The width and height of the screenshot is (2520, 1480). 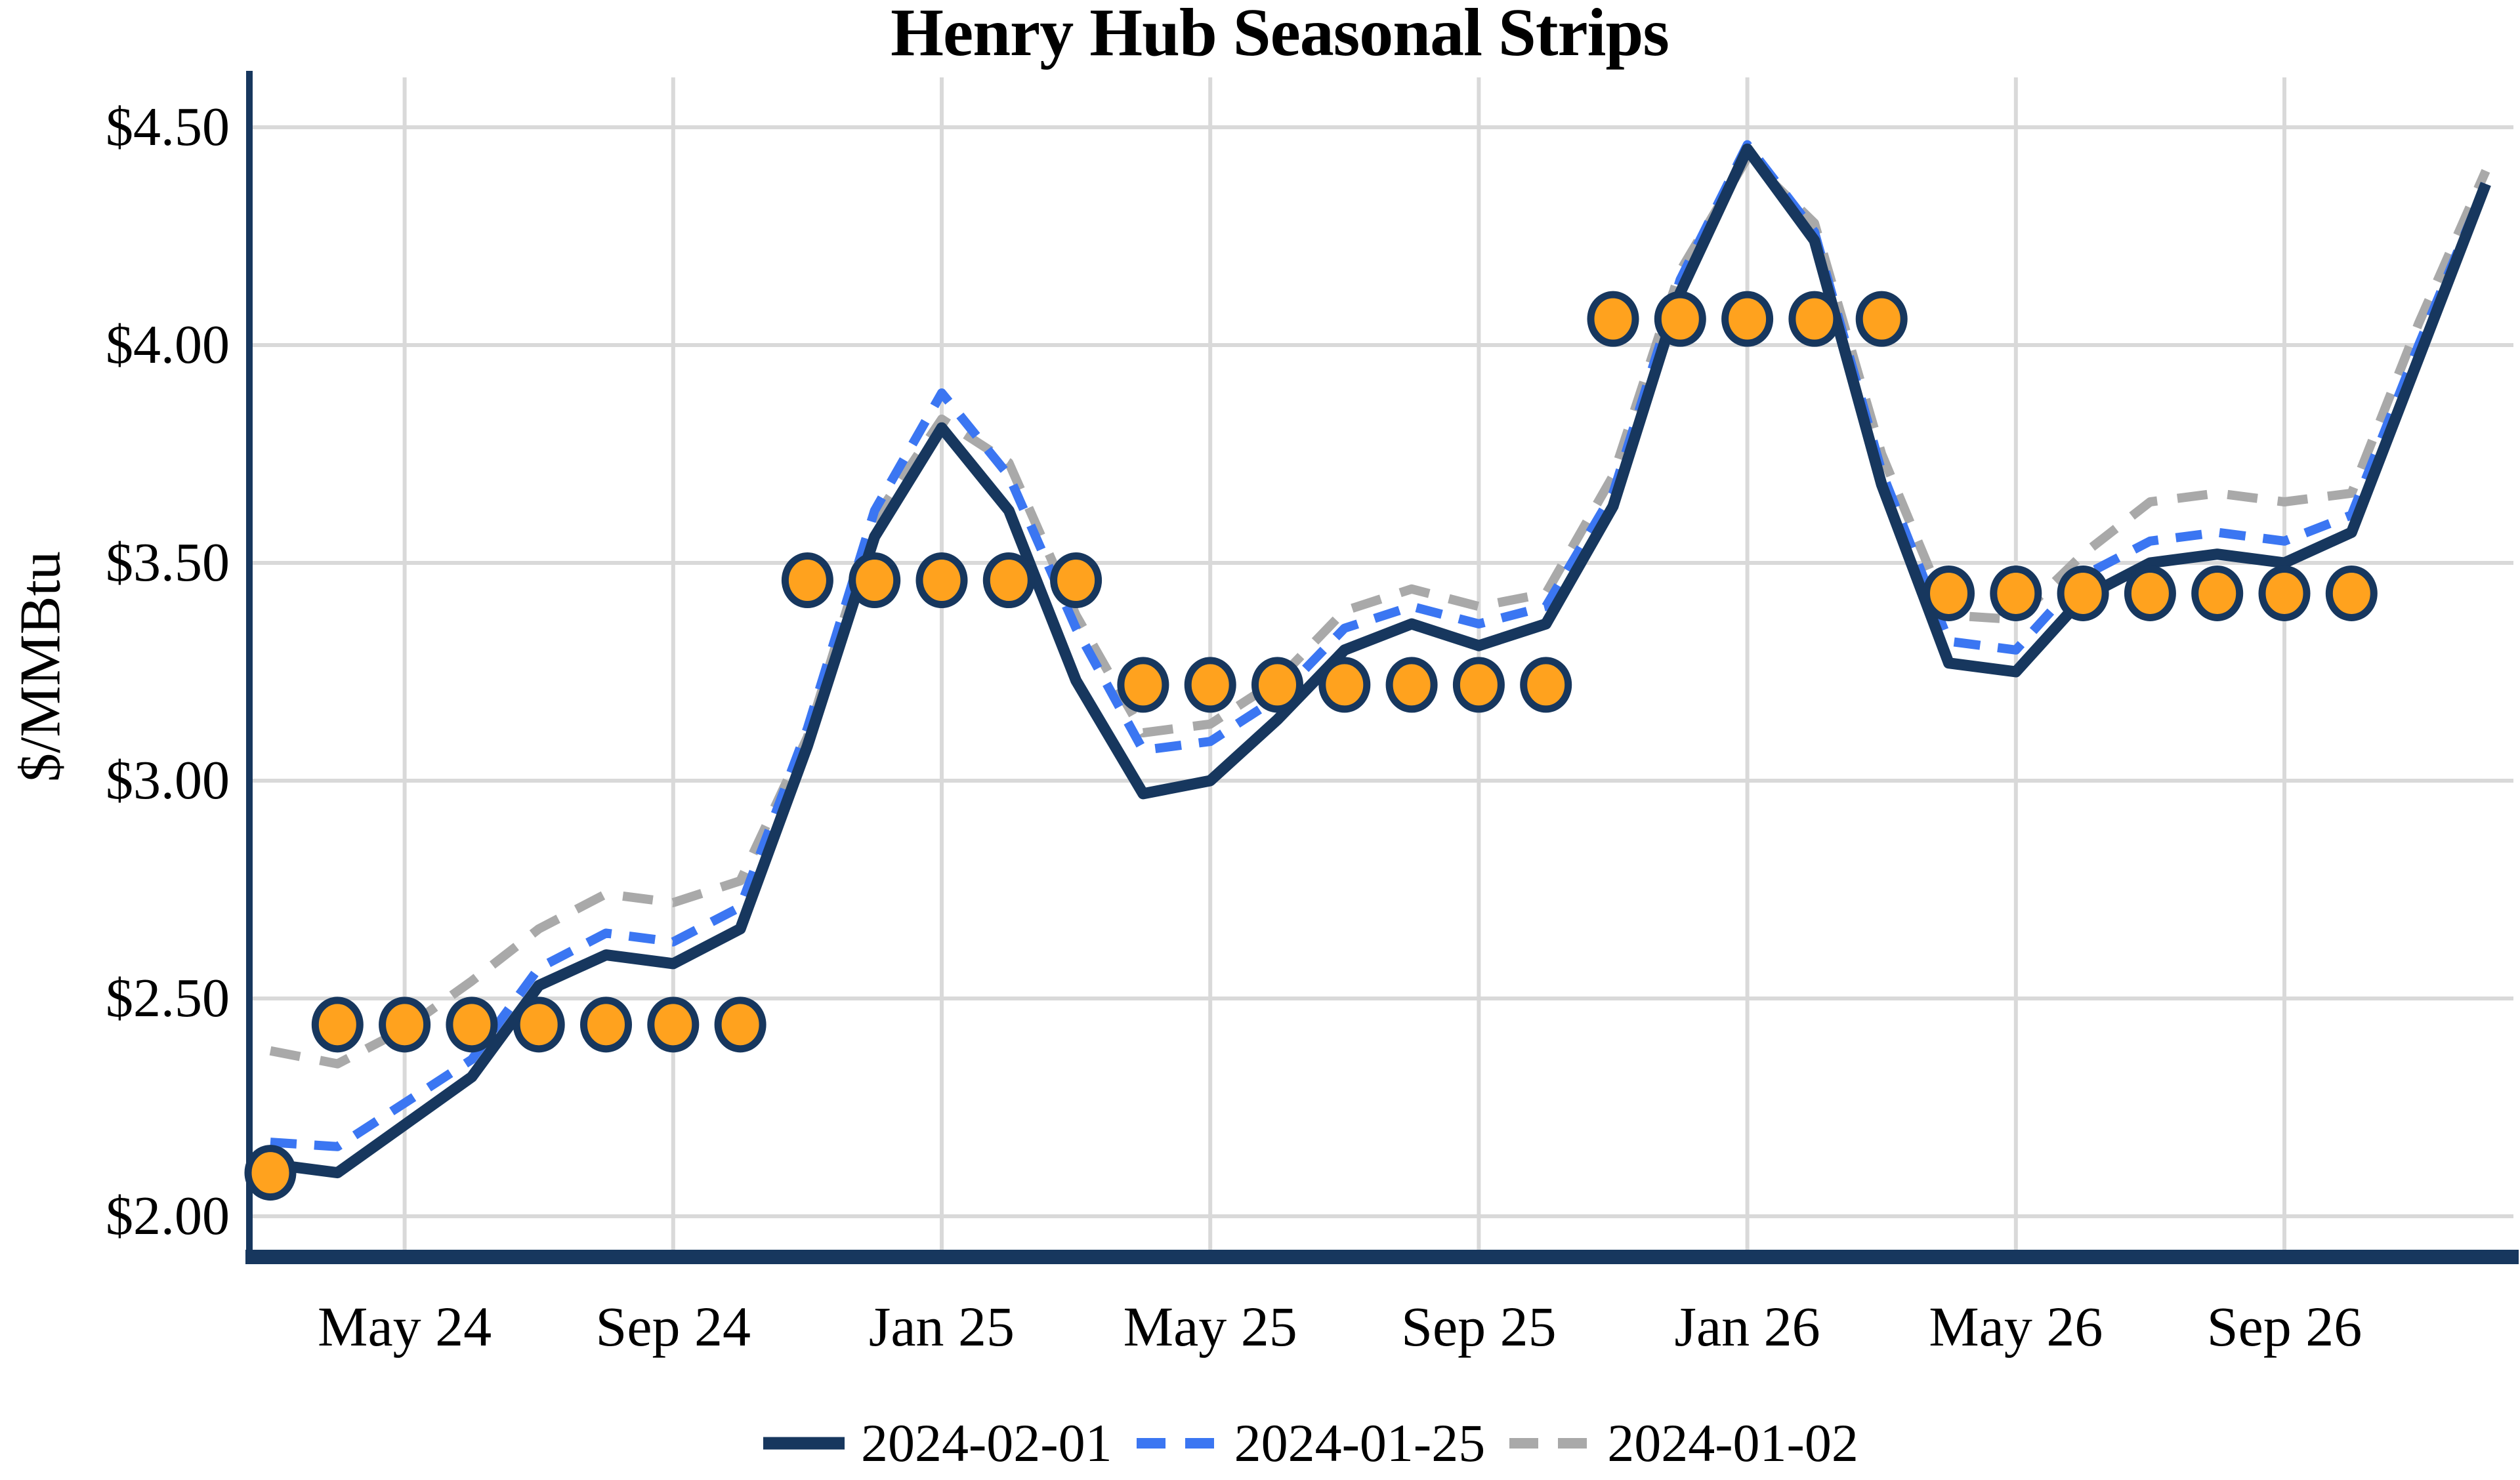 What do you see at coordinates (1747, 1326) in the screenshot?
I see `x-tick-label: Jan 26` at bounding box center [1747, 1326].